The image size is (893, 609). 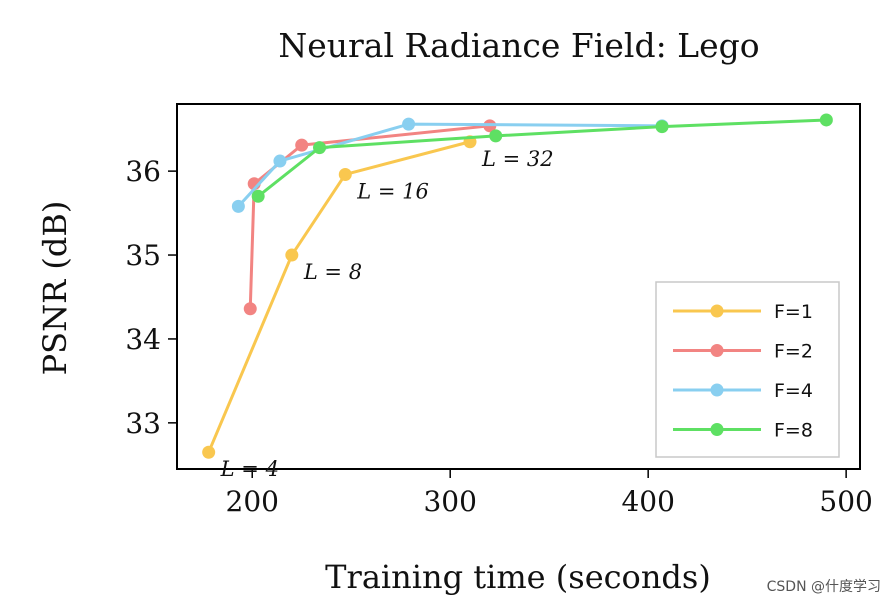 I want to click on x-tick-label: 200, so click(x=252, y=501).